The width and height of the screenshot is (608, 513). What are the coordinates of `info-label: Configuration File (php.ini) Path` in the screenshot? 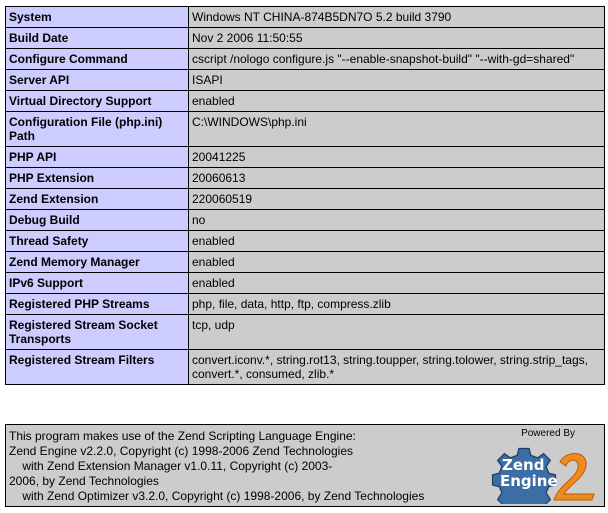 It's located at (97, 129).